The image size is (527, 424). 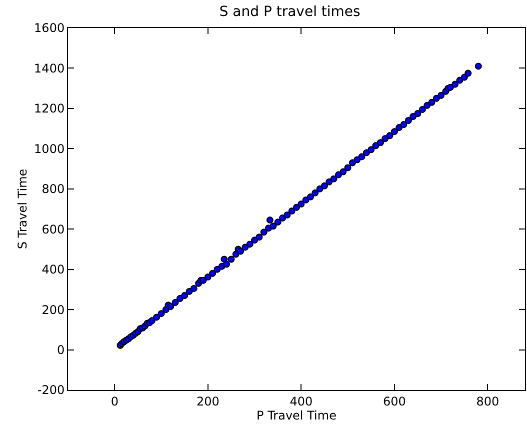 What do you see at coordinates (394, 401) in the screenshot?
I see `x-tick-label: 600` at bounding box center [394, 401].